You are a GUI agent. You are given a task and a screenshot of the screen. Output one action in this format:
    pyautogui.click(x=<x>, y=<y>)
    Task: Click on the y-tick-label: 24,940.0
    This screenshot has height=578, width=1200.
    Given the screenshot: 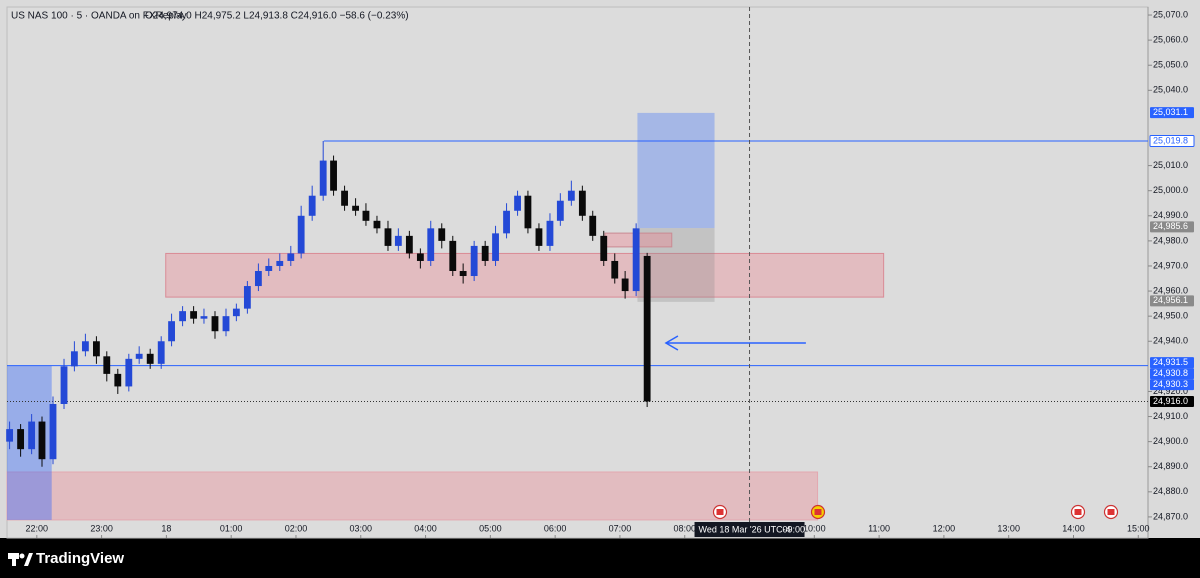 What is the action you would take?
    pyautogui.click(x=1170, y=341)
    